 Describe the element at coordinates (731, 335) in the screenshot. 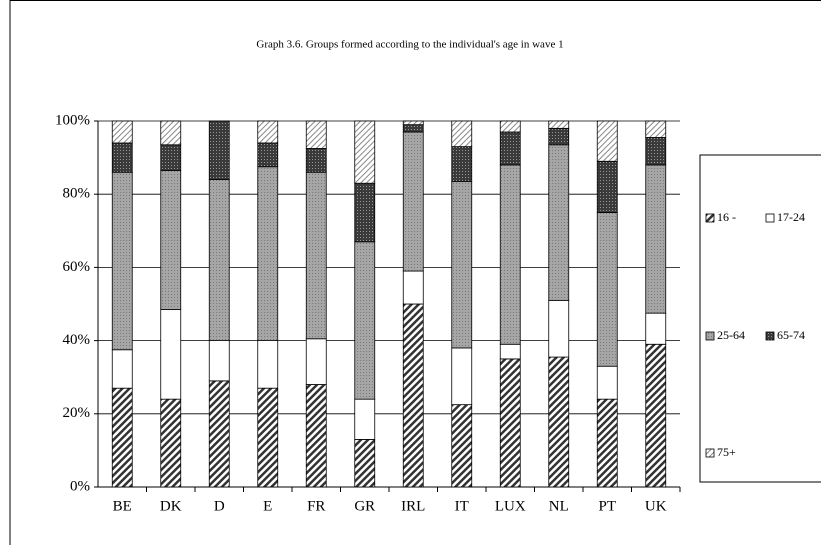

I see `legend-label: 25-64` at that location.